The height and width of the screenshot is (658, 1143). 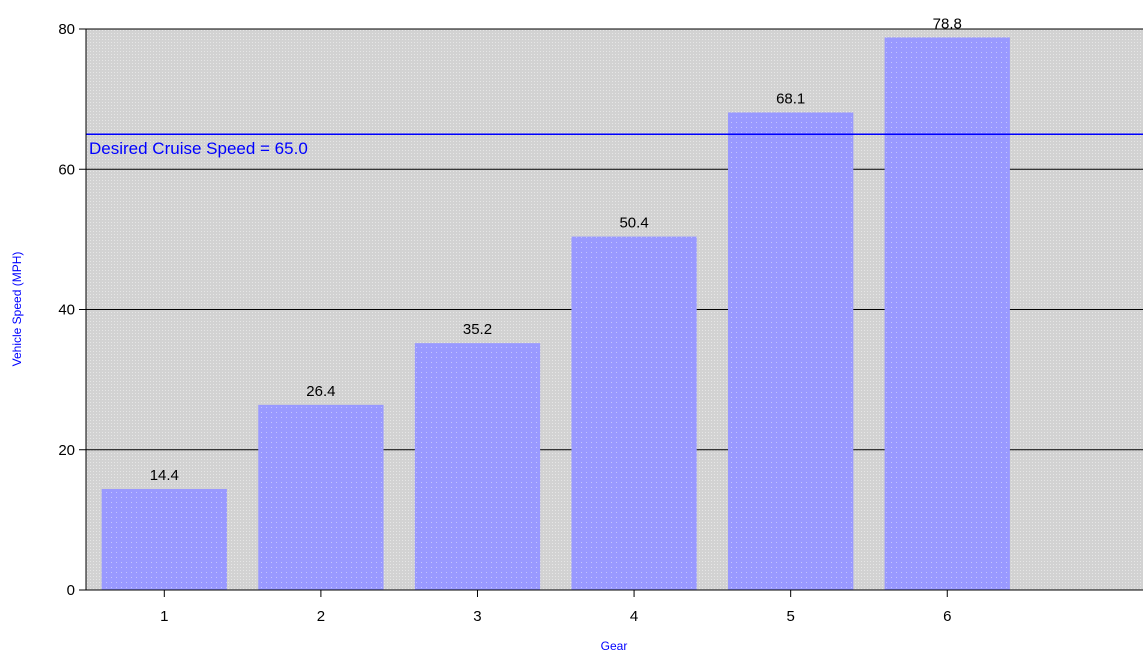 I want to click on x-tick-label: 3, so click(x=477, y=616).